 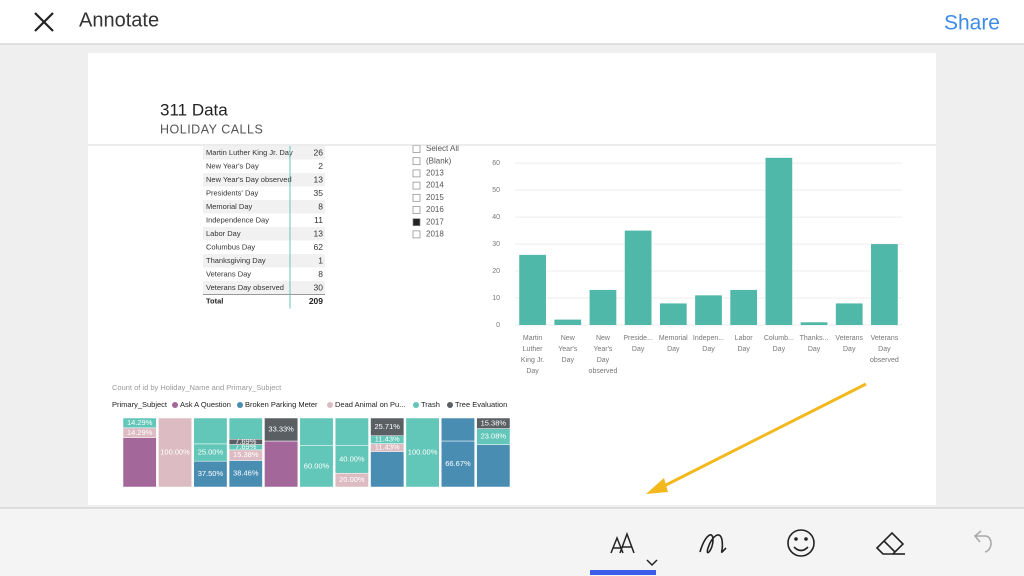 I want to click on segment-label: 37.50%, so click(x=211, y=473).